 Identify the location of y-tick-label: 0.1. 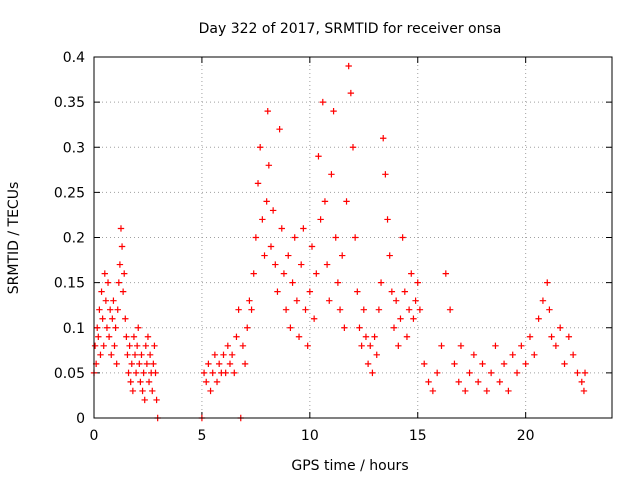
(74, 329).